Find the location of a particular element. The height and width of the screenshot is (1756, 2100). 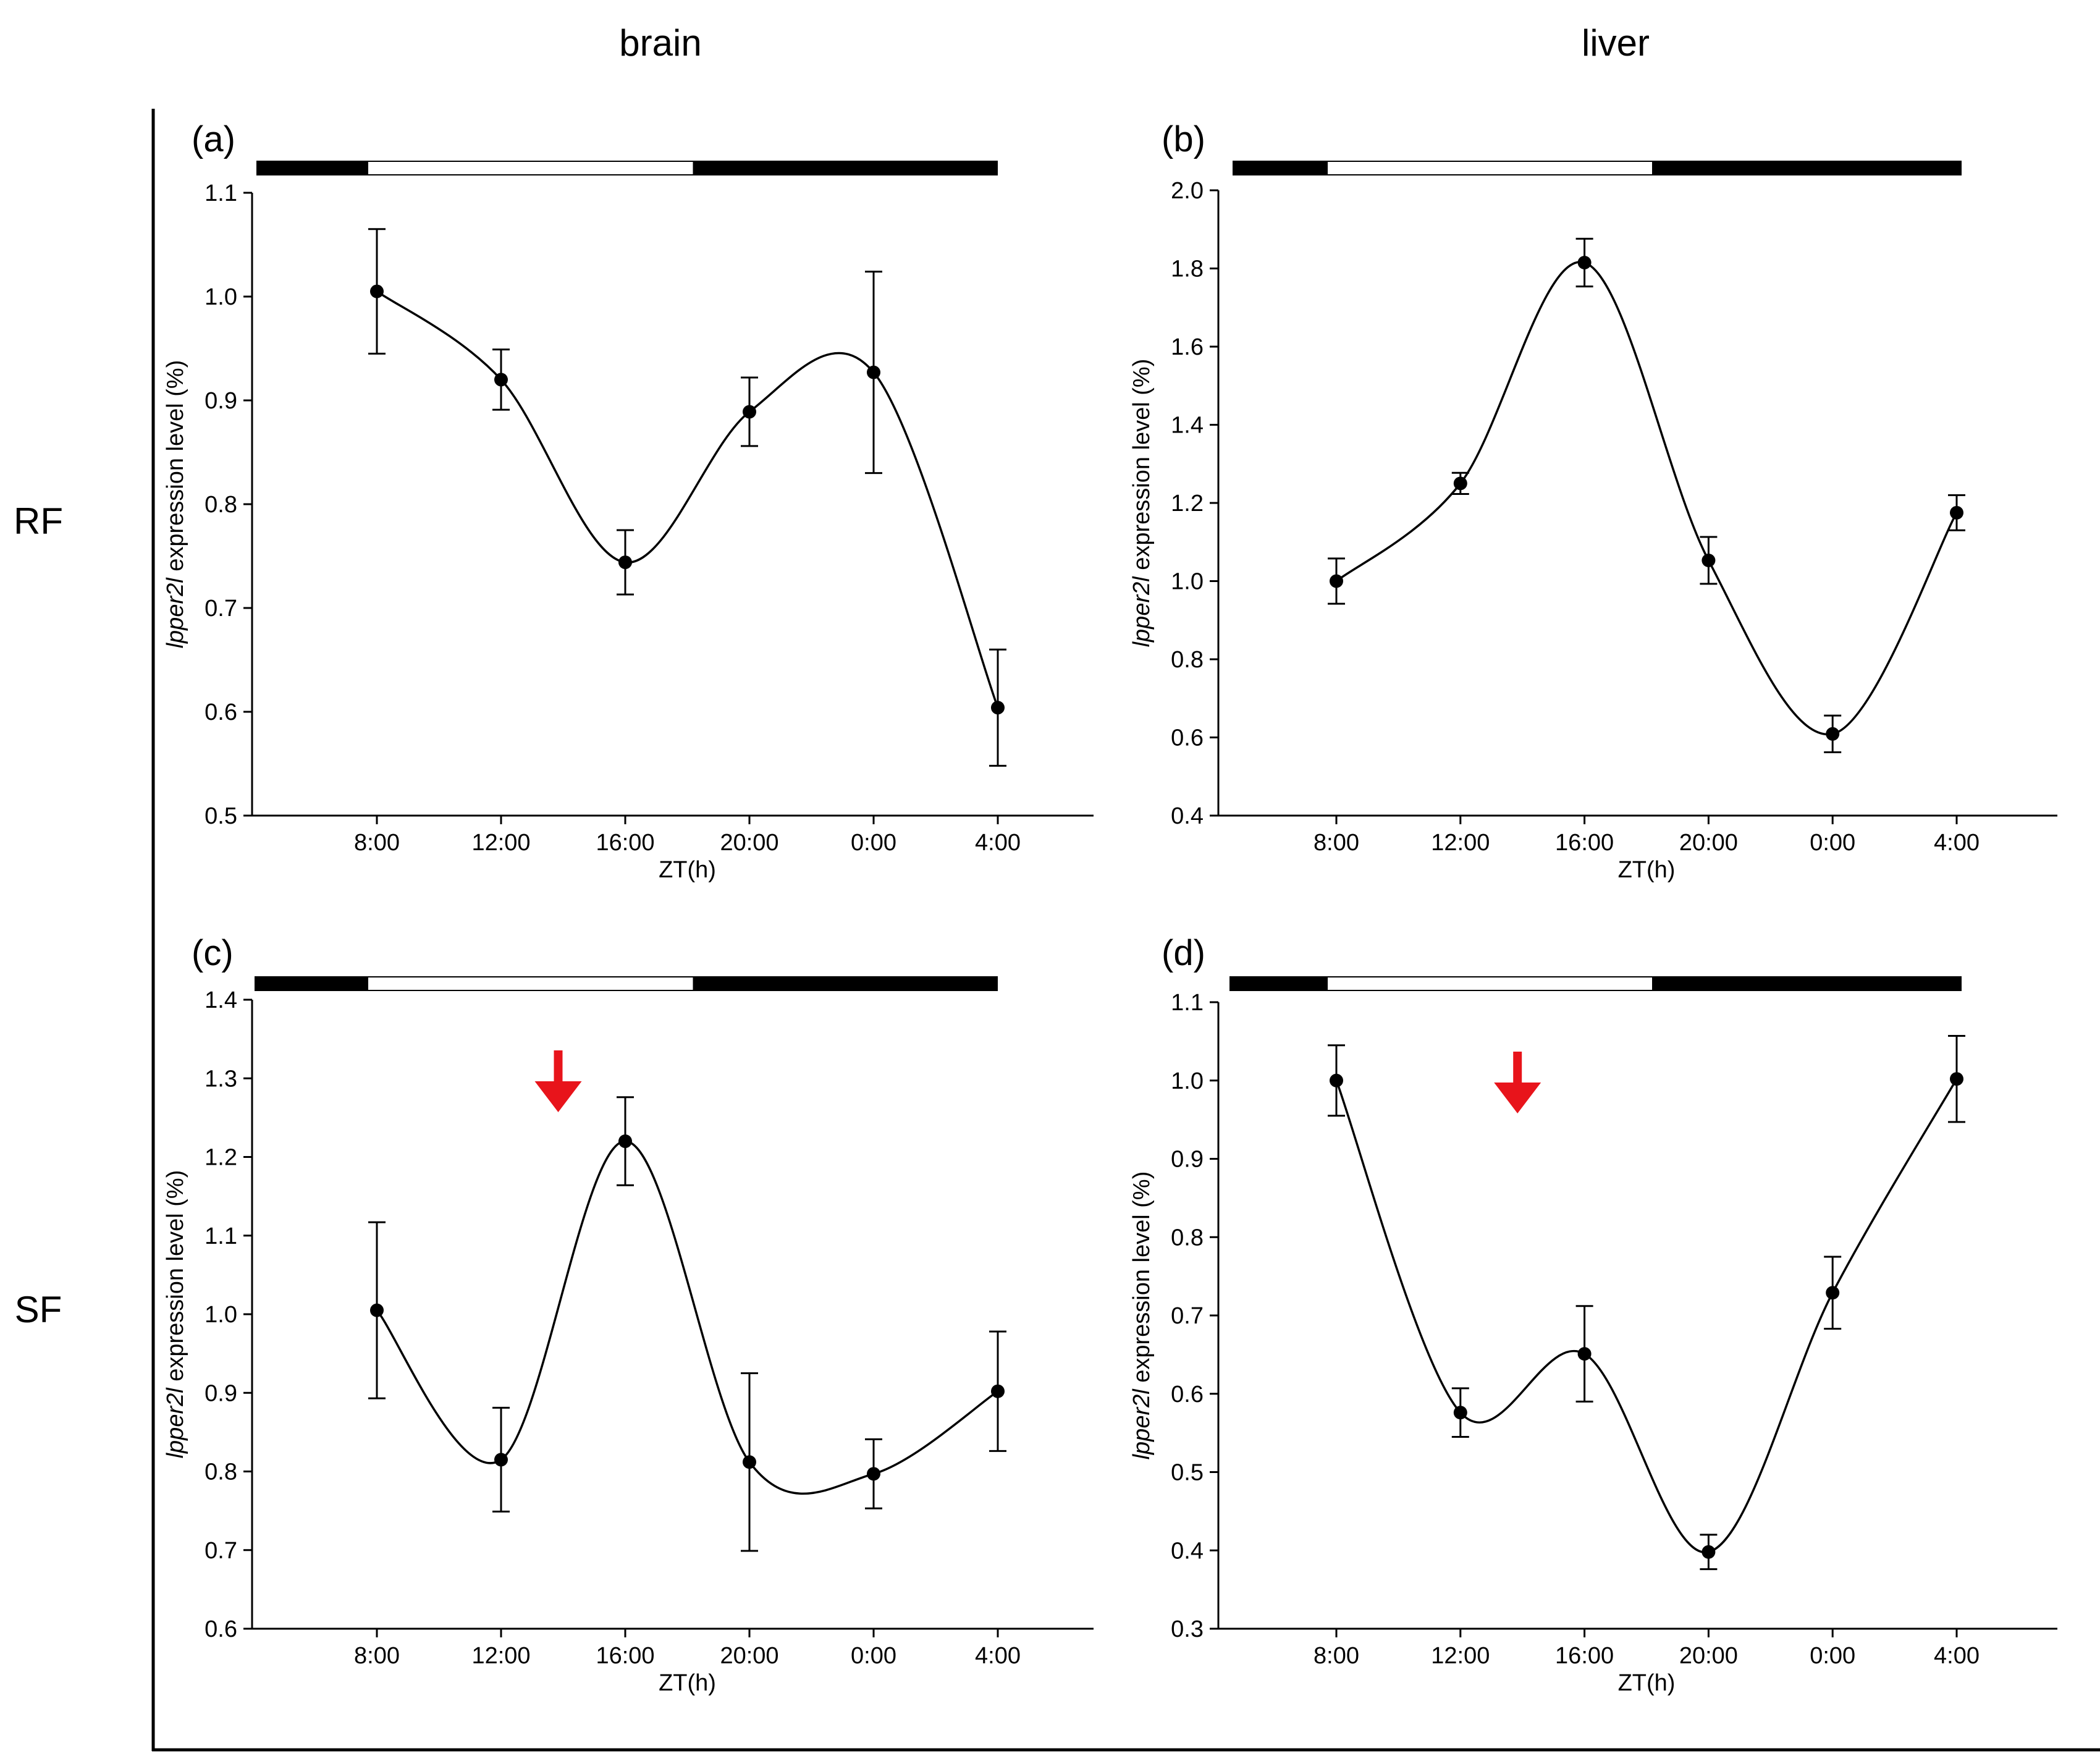

panel-label: (a) is located at coordinates (213, 139).